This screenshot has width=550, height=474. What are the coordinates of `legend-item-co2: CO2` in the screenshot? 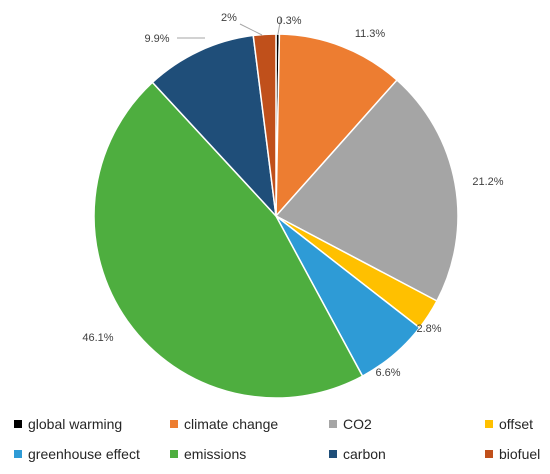 It's located at (350, 424).